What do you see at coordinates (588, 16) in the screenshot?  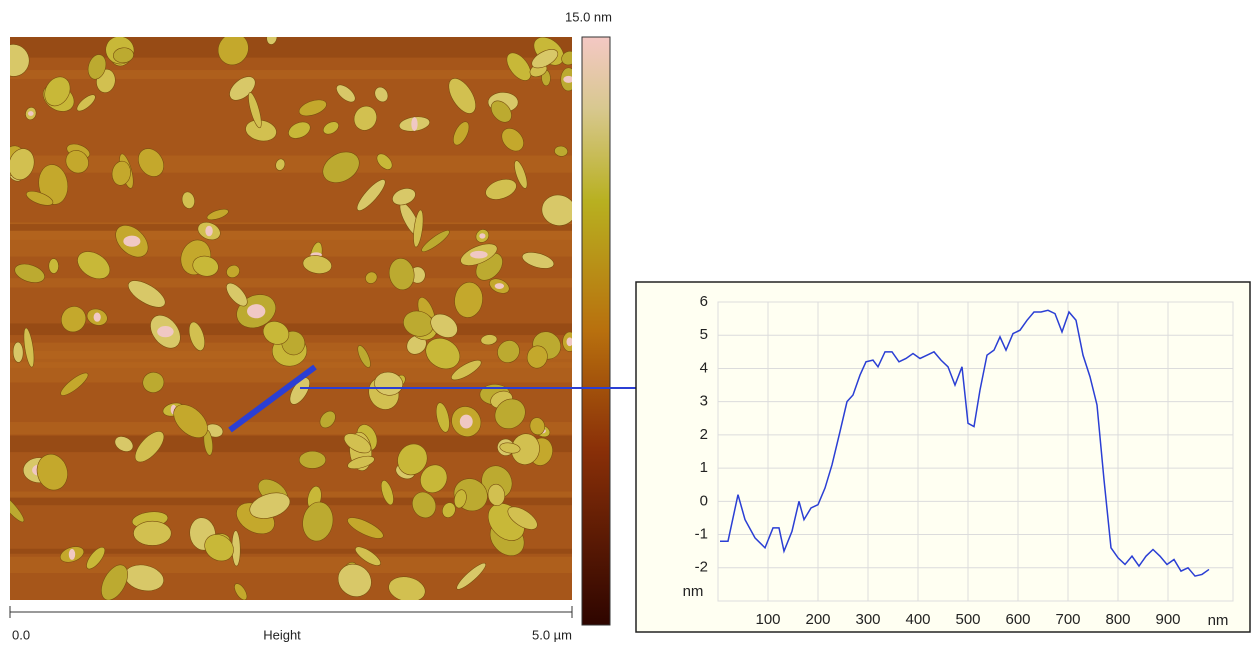 I see `colorbar-label: 15.0 nm` at bounding box center [588, 16].